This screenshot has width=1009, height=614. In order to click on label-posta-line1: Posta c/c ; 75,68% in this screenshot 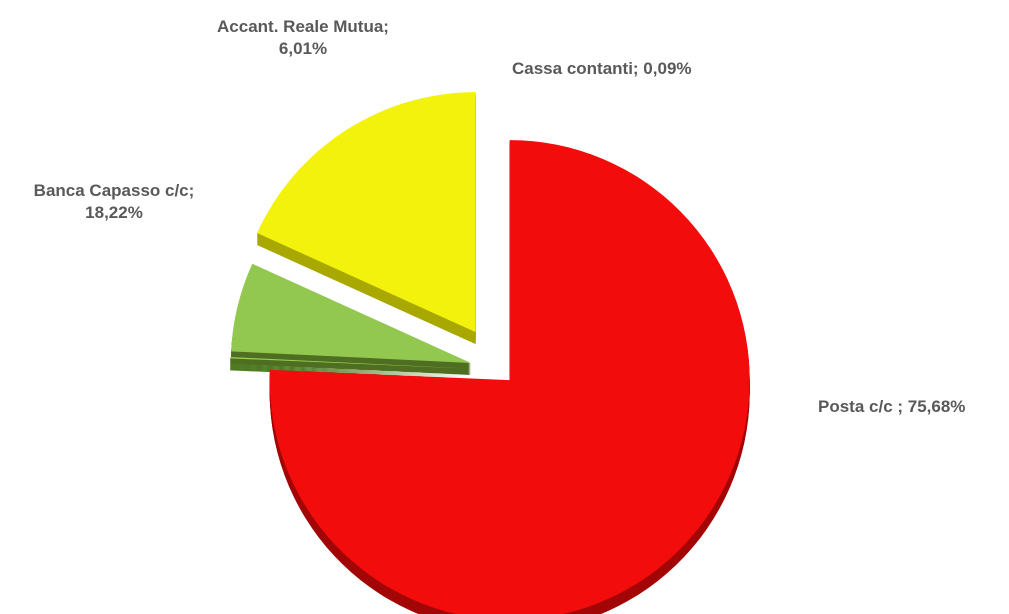, I will do `click(892, 406)`.